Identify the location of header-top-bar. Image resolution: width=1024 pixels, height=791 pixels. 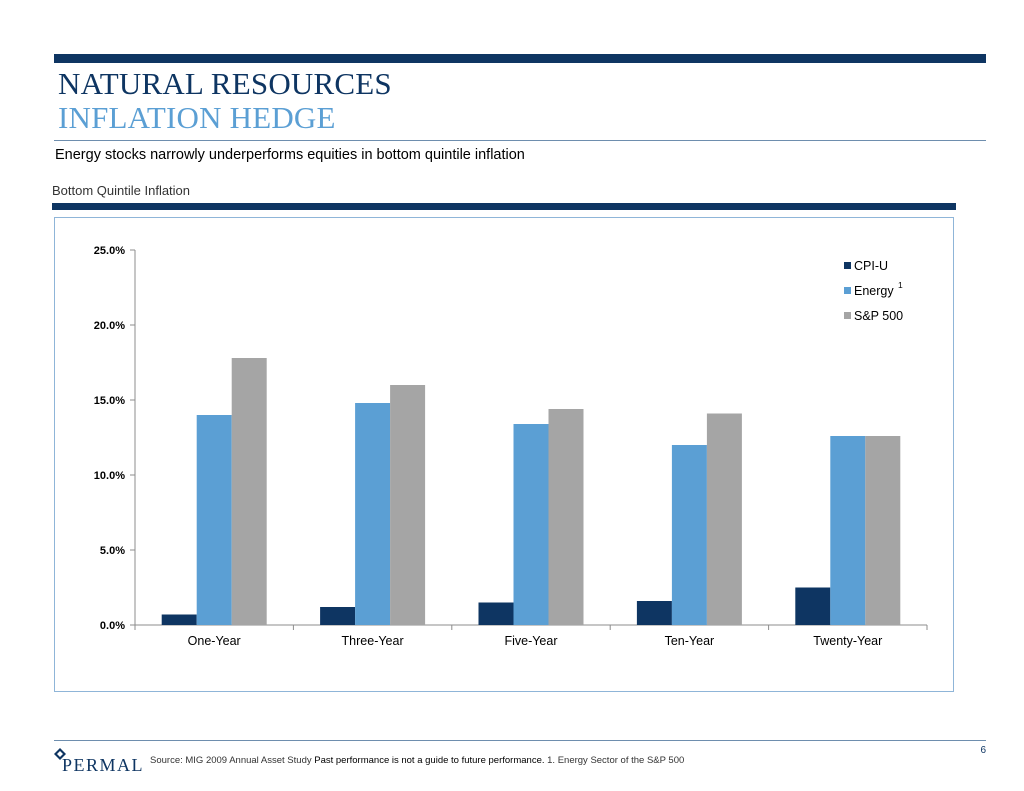
(520, 58).